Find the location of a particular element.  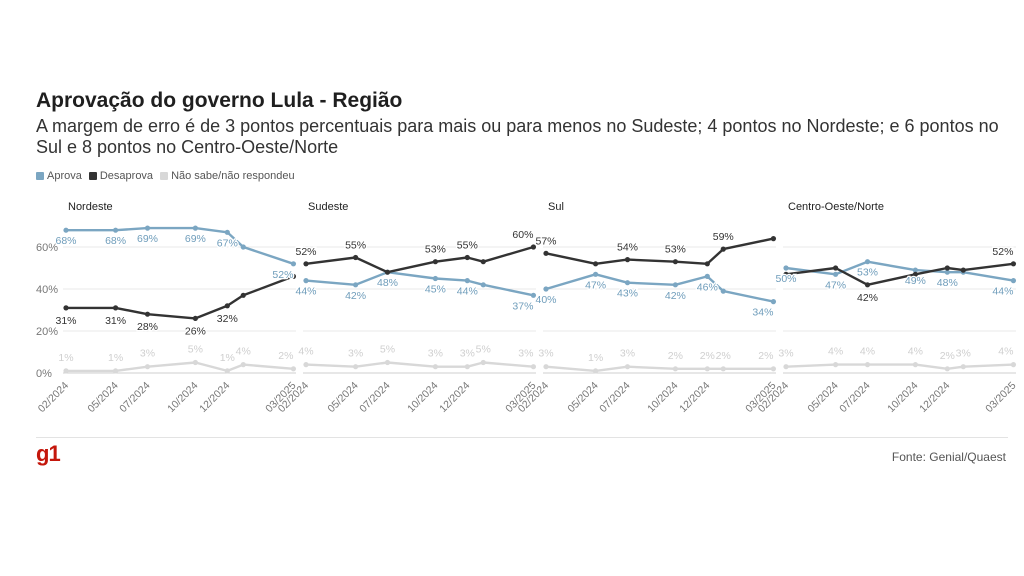

panel-title: Centro-Oeste/Norte is located at coordinates (836, 207).